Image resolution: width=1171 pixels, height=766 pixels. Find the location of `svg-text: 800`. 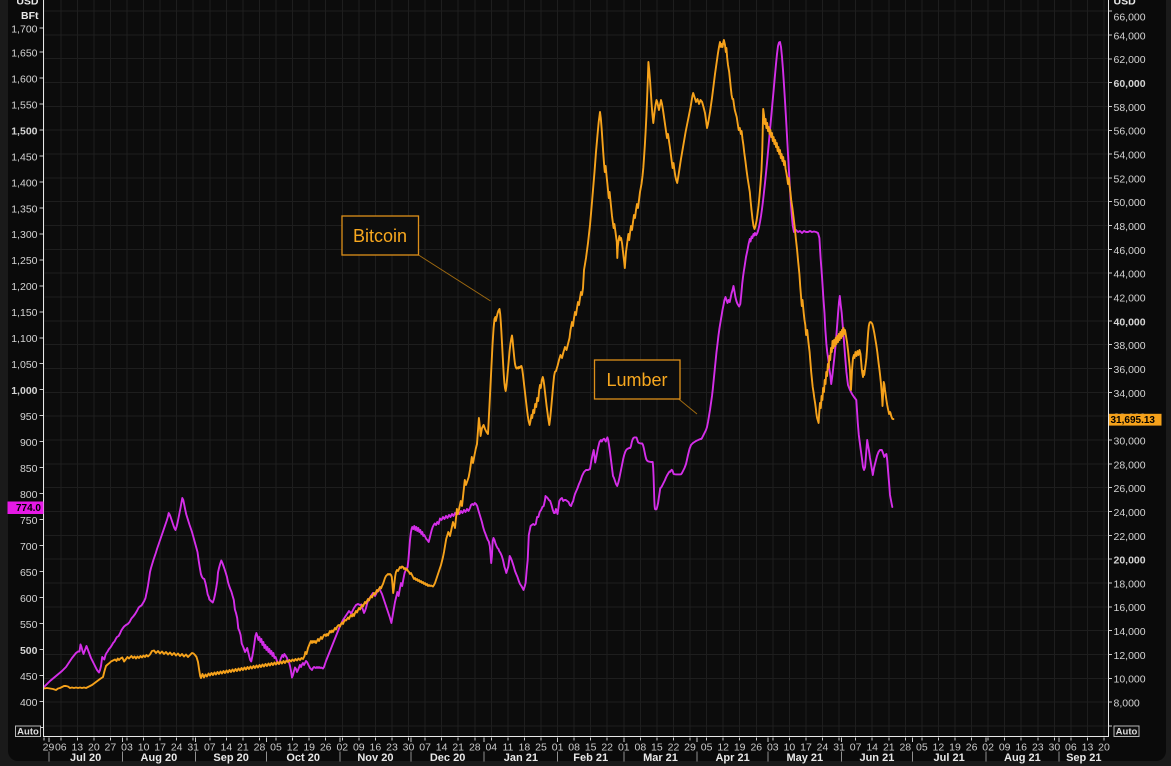

svg-text: 800 is located at coordinates (29, 495).